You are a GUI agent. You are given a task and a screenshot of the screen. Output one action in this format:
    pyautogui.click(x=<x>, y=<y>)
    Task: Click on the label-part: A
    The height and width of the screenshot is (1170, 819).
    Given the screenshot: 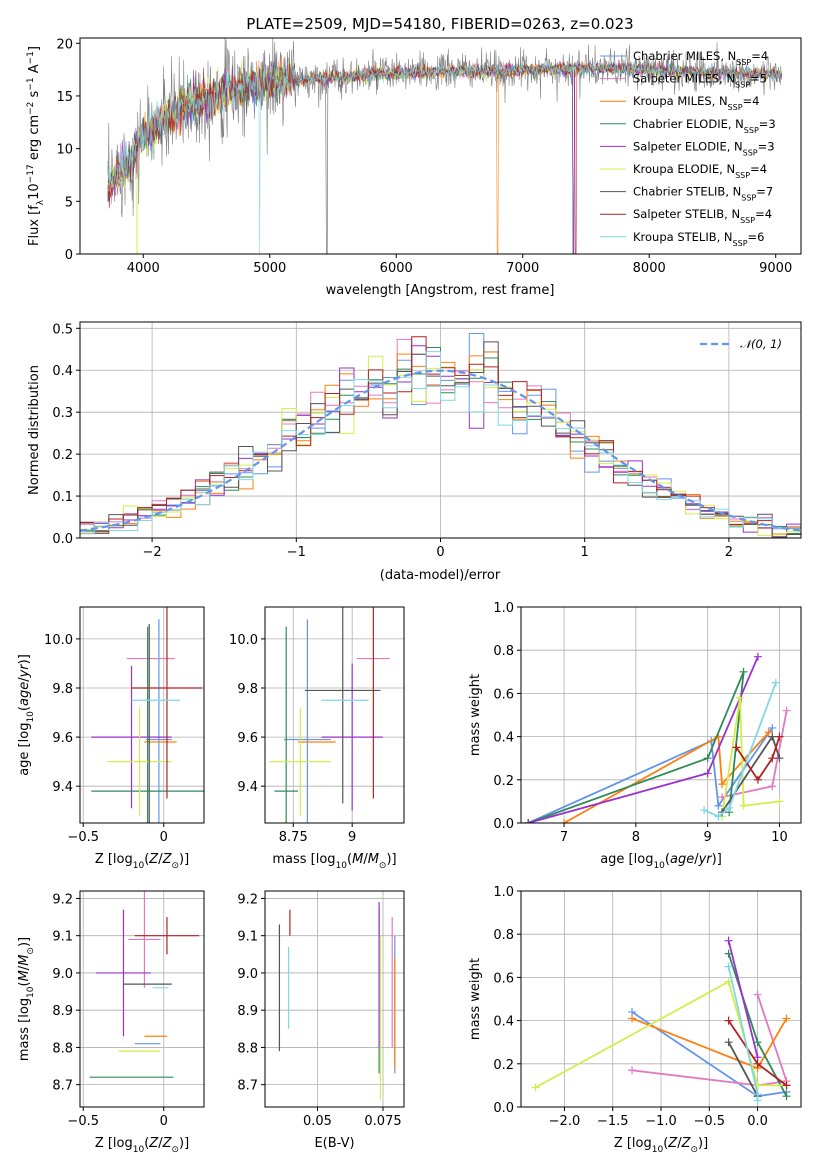 What is the action you would take?
    pyautogui.click(x=34, y=70)
    